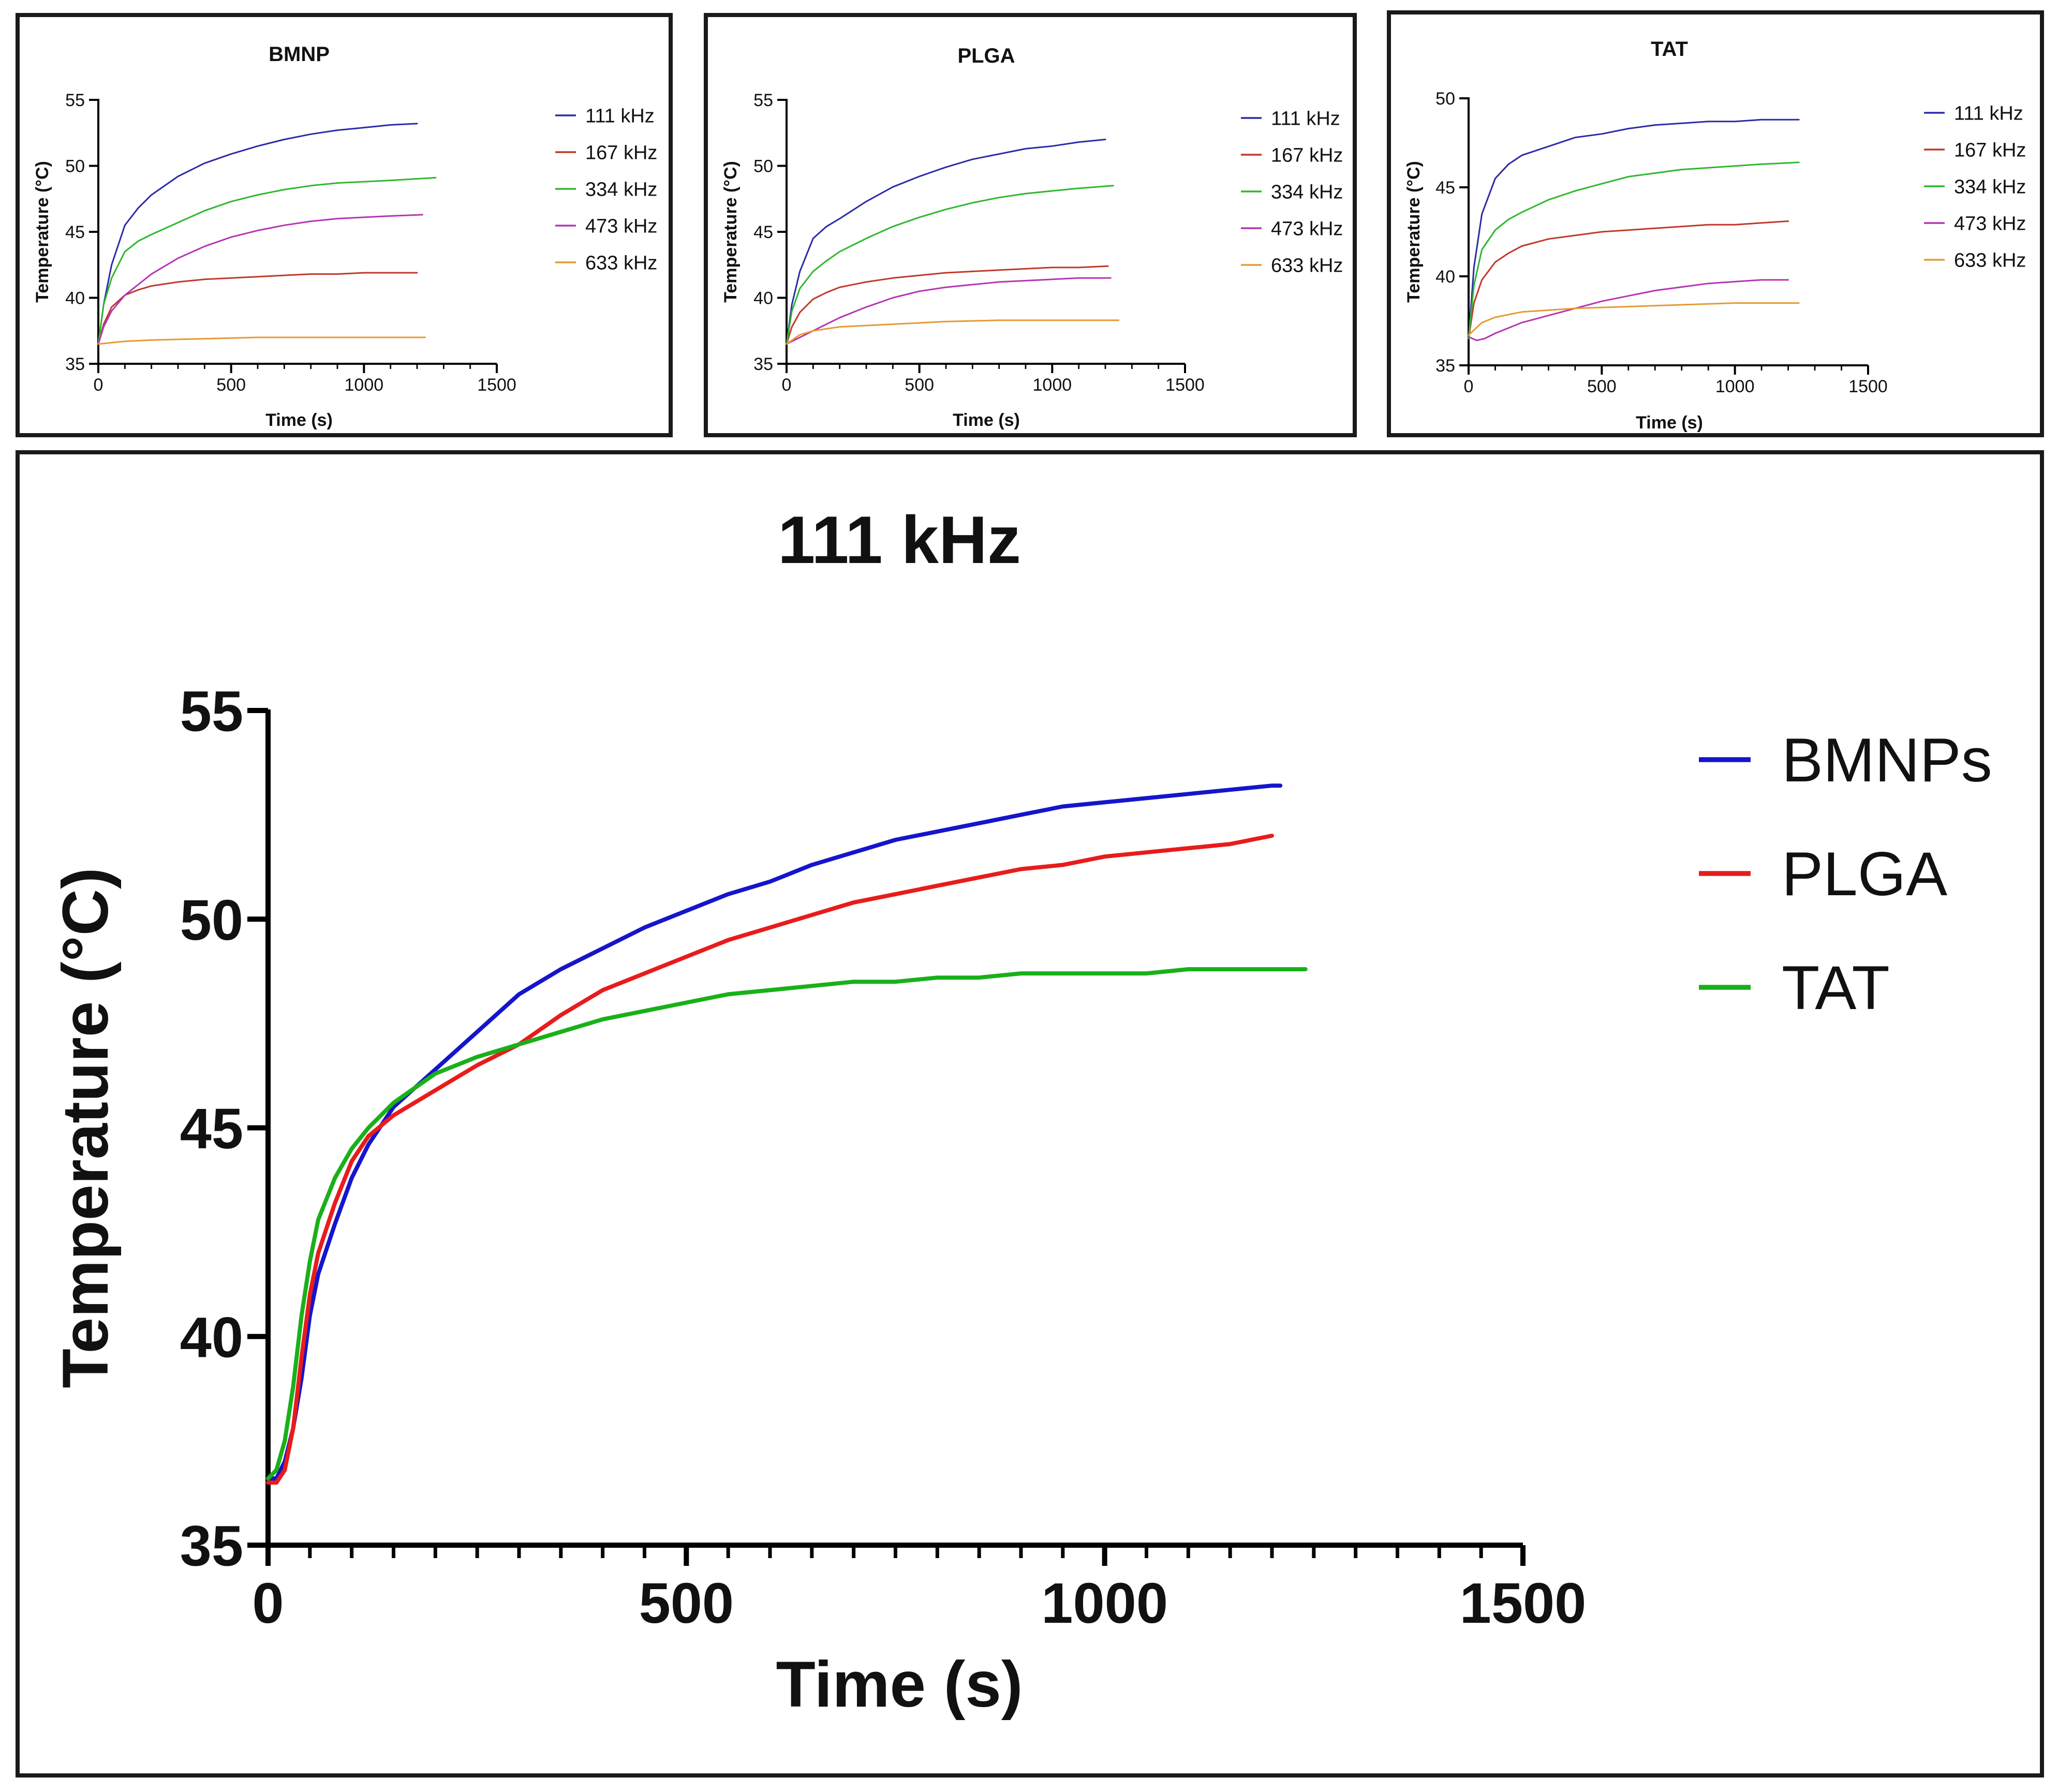  I want to click on bmnp-series-473-khz, so click(260, 280).